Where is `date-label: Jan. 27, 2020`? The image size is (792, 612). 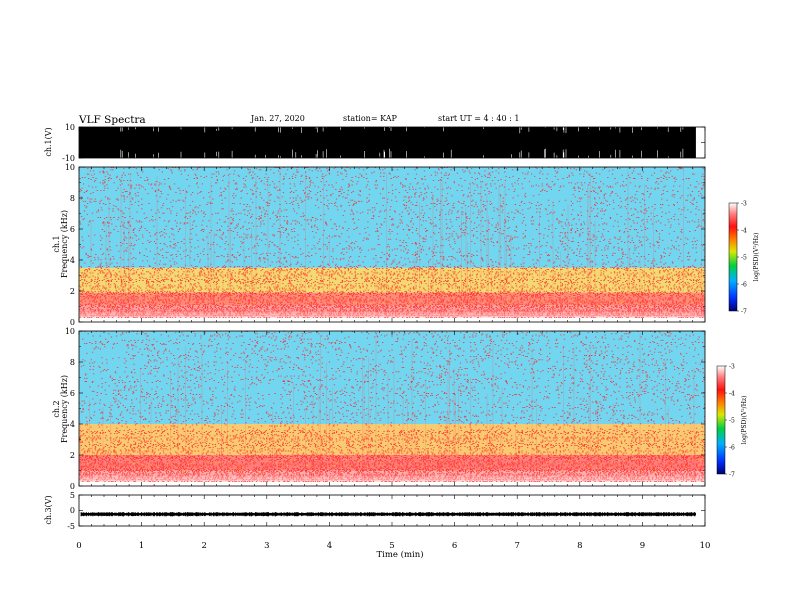 date-label: Jan. 27, 2020 is located at coordinates (278, 118).